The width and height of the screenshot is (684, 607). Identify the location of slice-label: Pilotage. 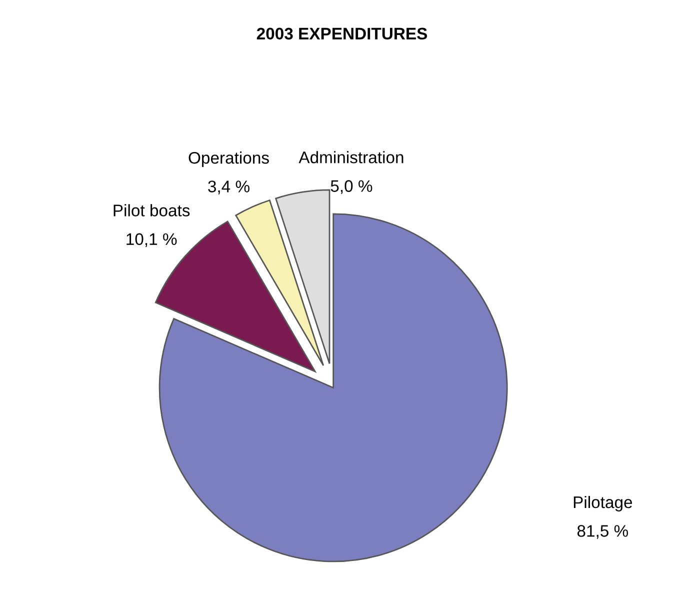
(603, 504).